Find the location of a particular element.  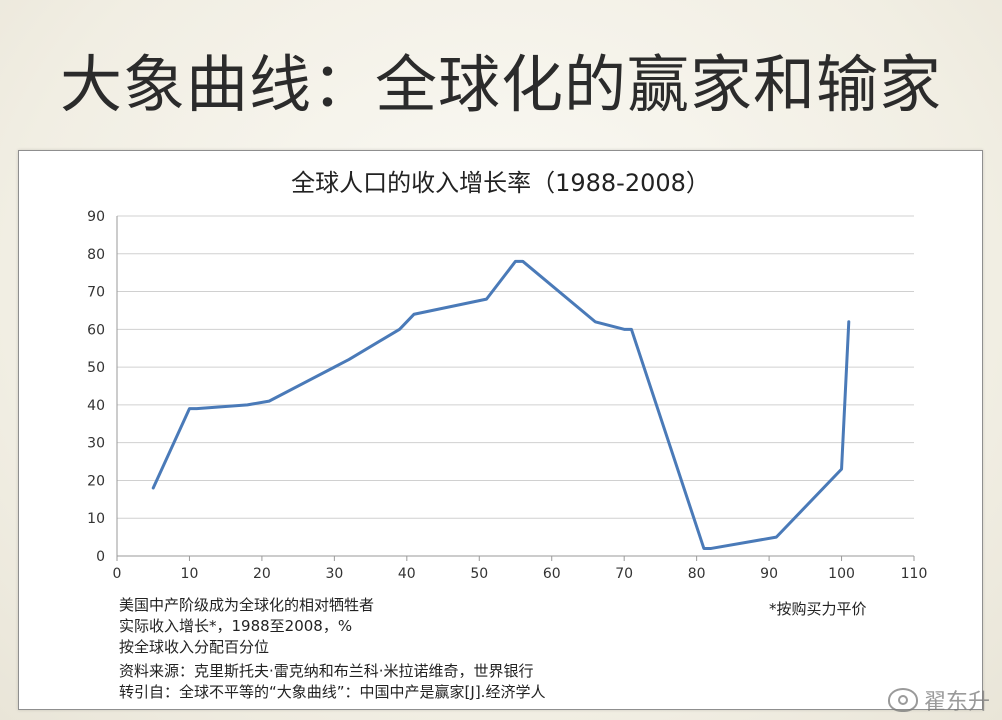

y-tick-label: 90 is located at coordinates (96, 217).